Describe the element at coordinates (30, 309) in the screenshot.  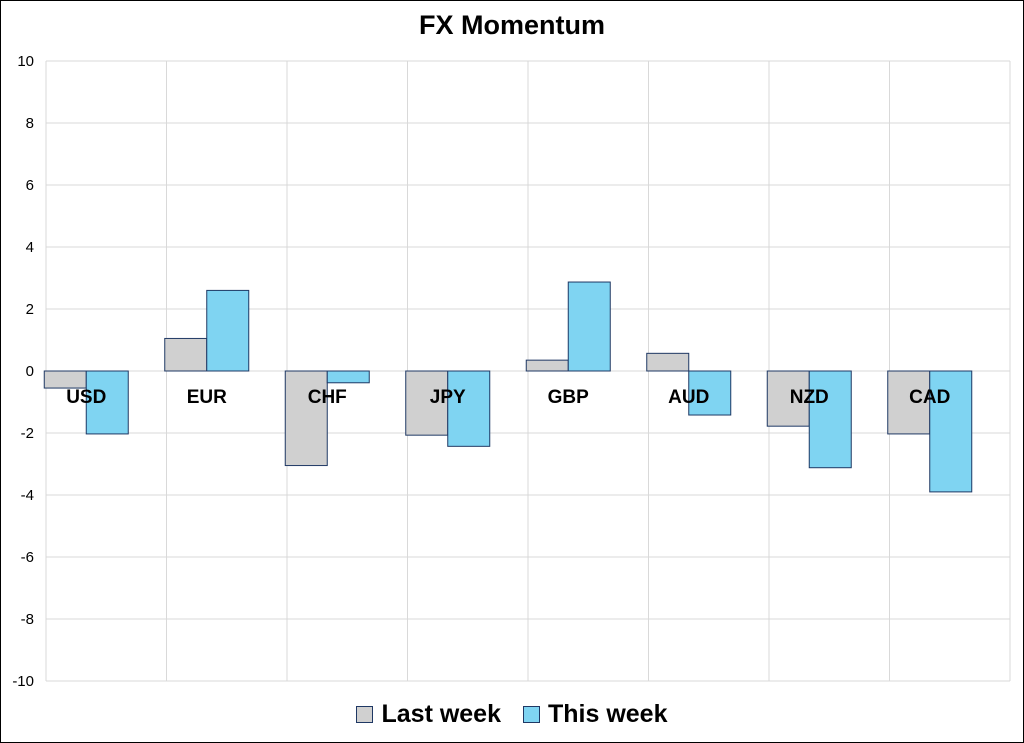
I see `y-tick-label: 2` at that location.